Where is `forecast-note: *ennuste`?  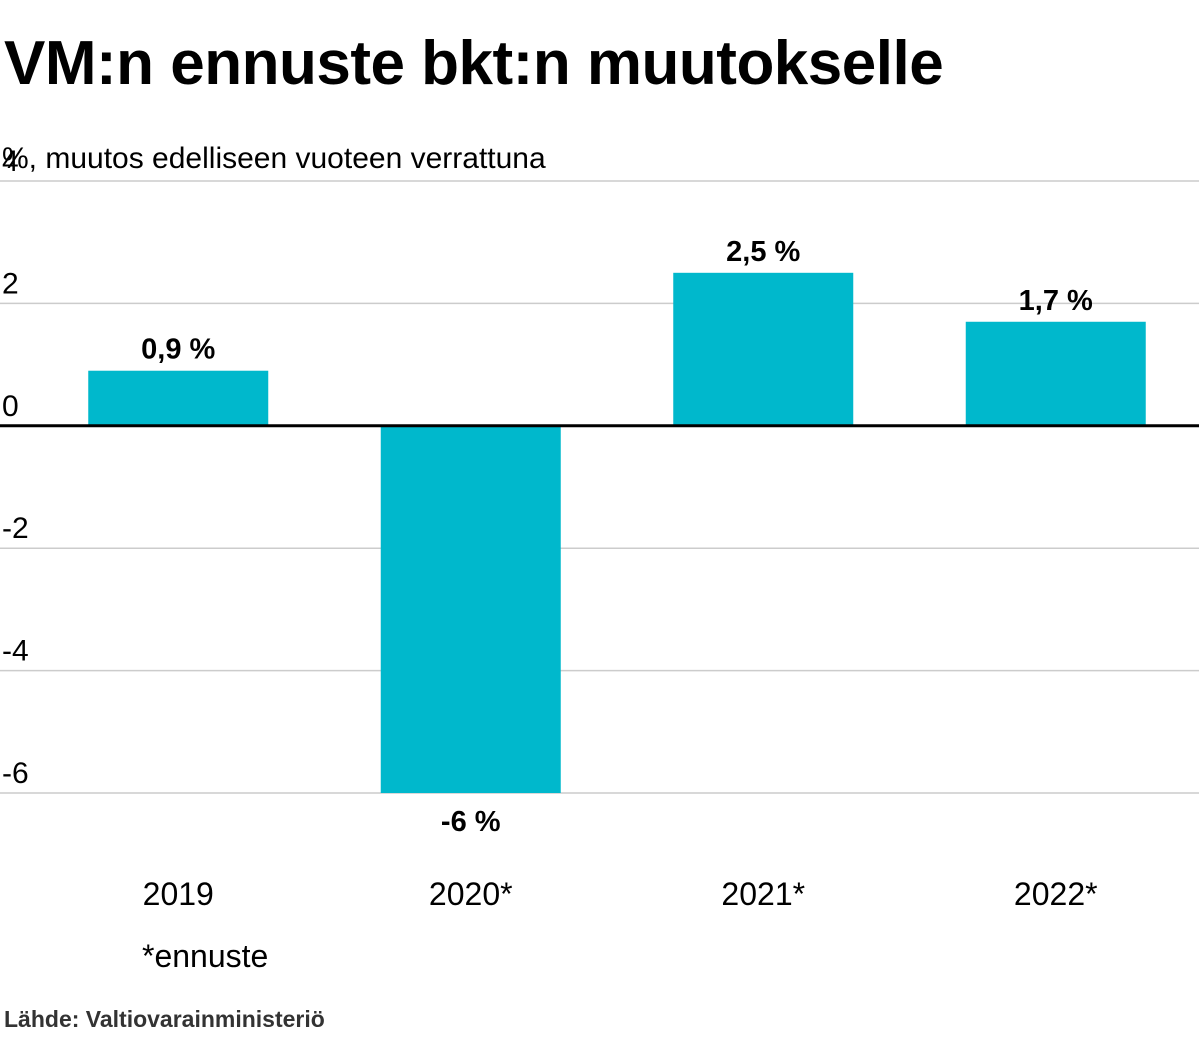
forecast-note: *ennuste is located at coordinates (205, 956).